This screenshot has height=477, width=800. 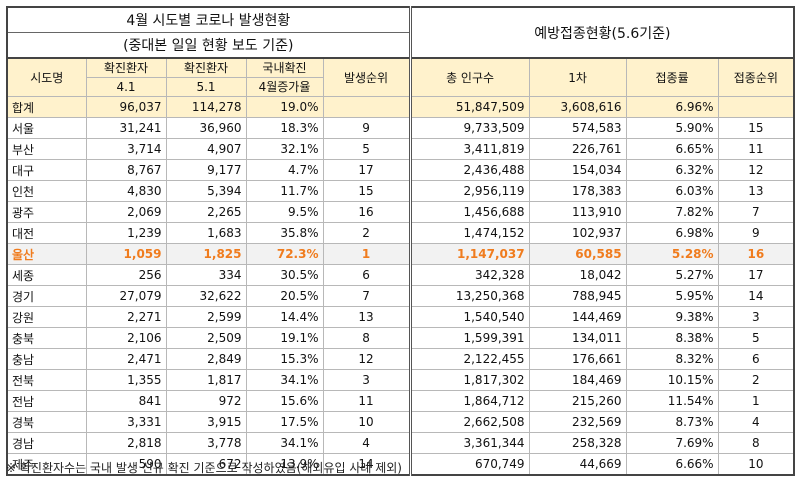 I want to click on cell-conf51: 3,915, so click(x=206, y=422).